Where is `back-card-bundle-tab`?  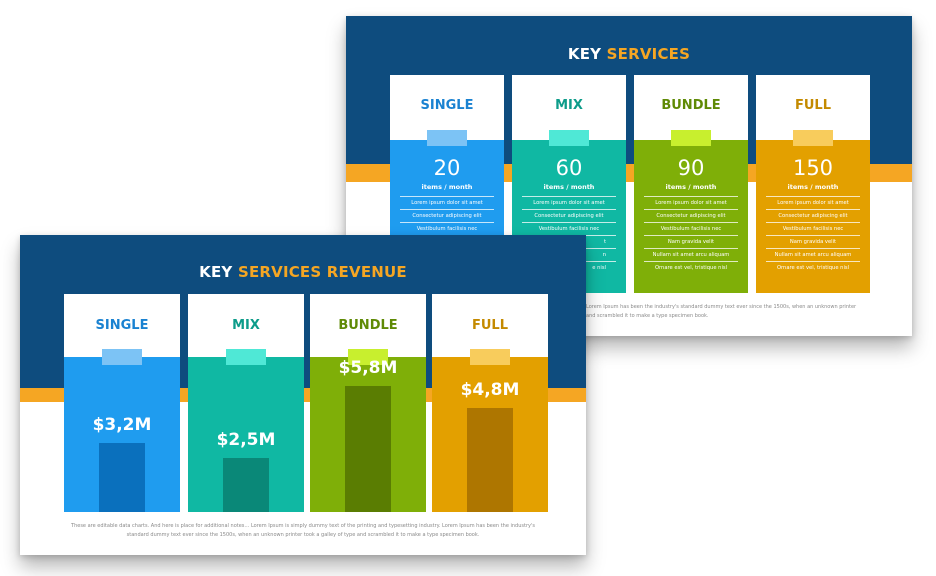
back-card-bundle-tab is located at coordinates (691, 138).